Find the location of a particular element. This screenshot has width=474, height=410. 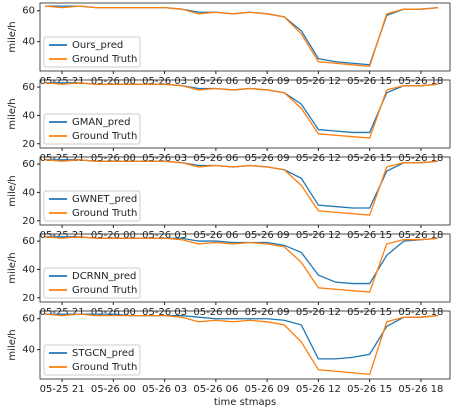

x-axis-label: time stmaps is located at coordinates (245, 402).